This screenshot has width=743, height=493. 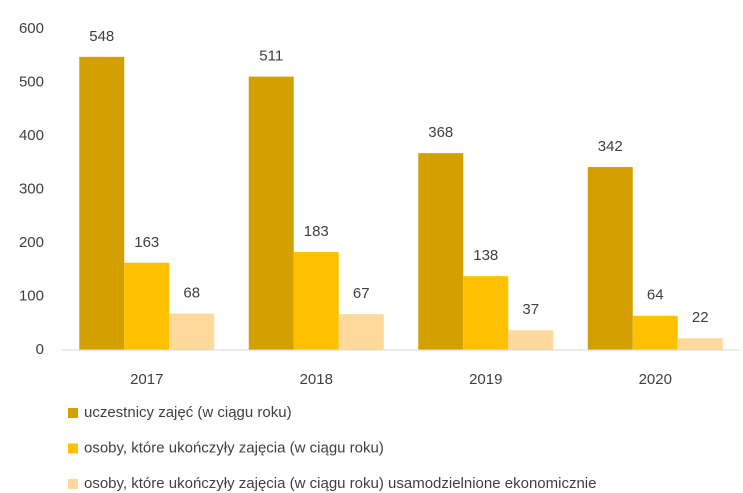 I want to click on y-tick-label: 0, so click(x=40, y=349).